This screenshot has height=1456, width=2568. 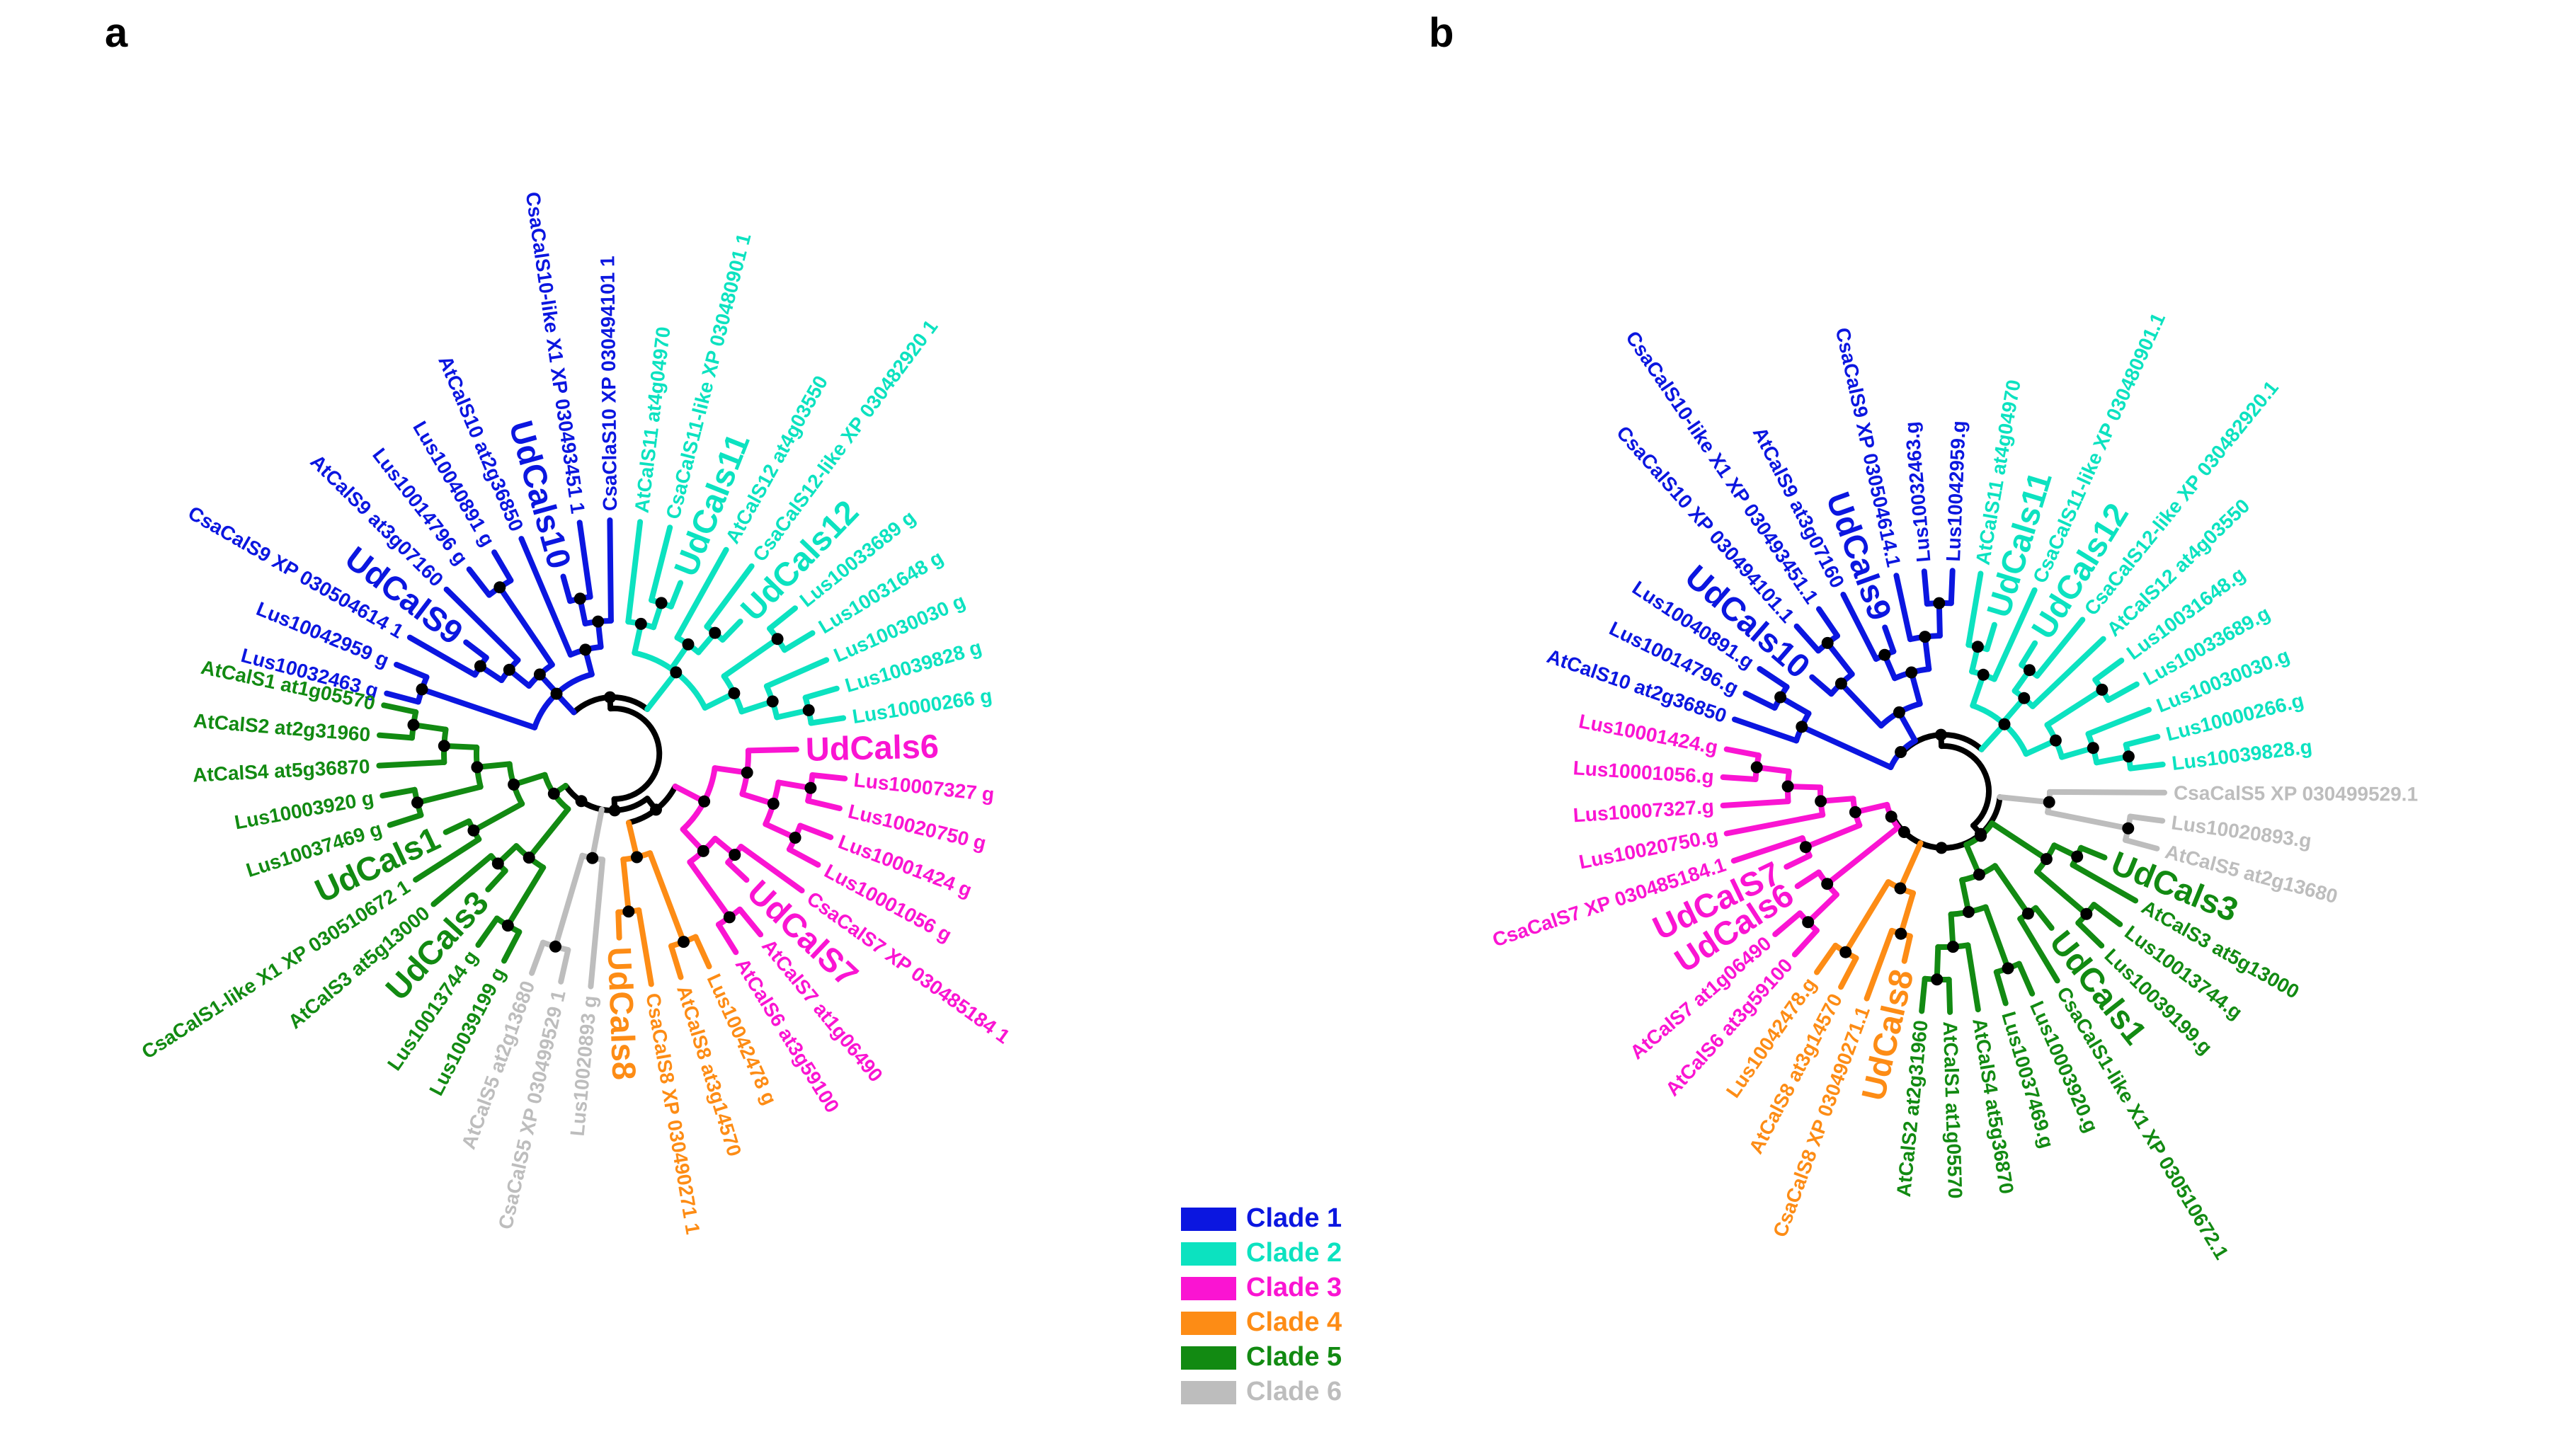 I want to click on taxon-label: CsaCalS5 XP 030499529.1, so click(x=2296, y=794).